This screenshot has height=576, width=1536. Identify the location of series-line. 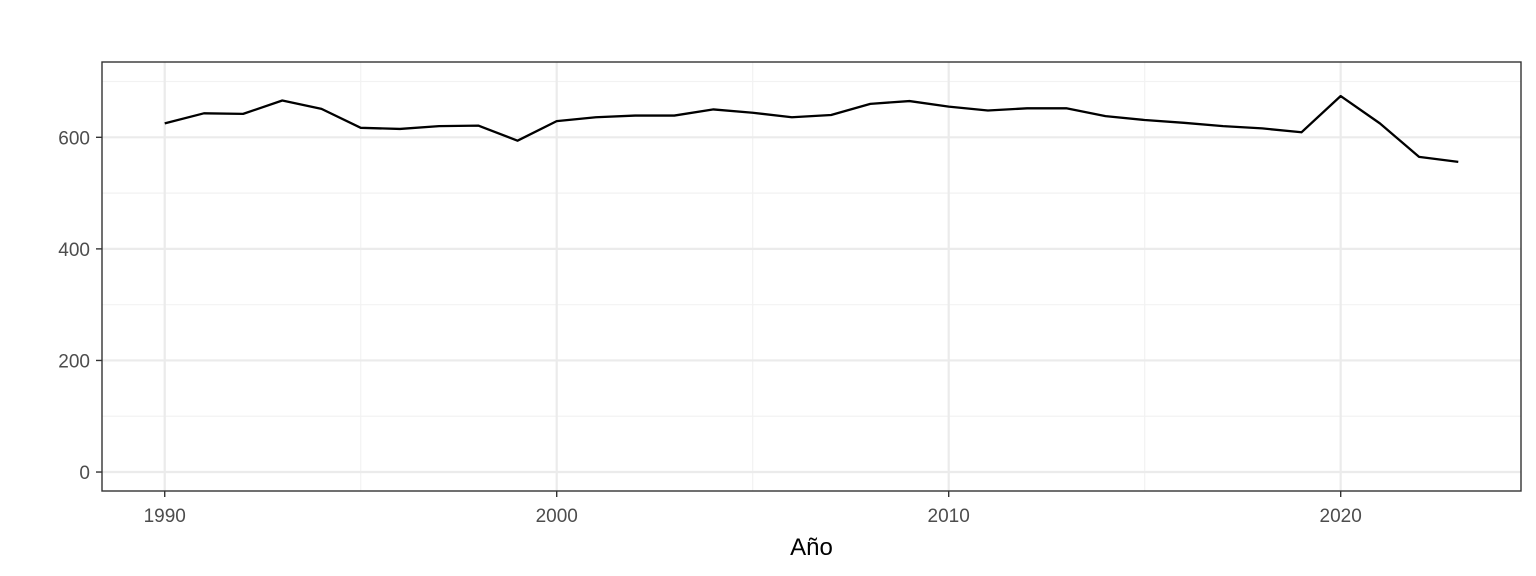
(811, 129).